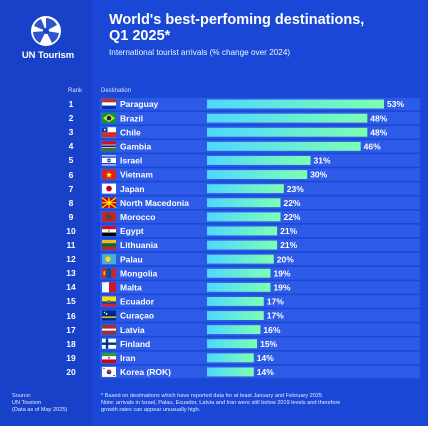  I want to click on rank-number: 7, so click(71, 188).